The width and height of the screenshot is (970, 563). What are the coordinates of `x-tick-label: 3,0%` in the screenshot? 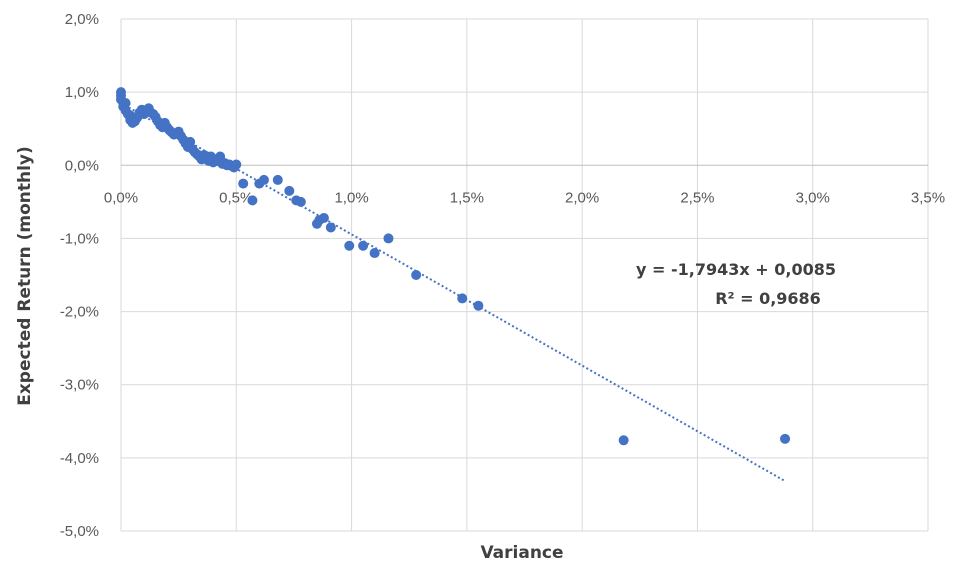 It's located at (813, 197).